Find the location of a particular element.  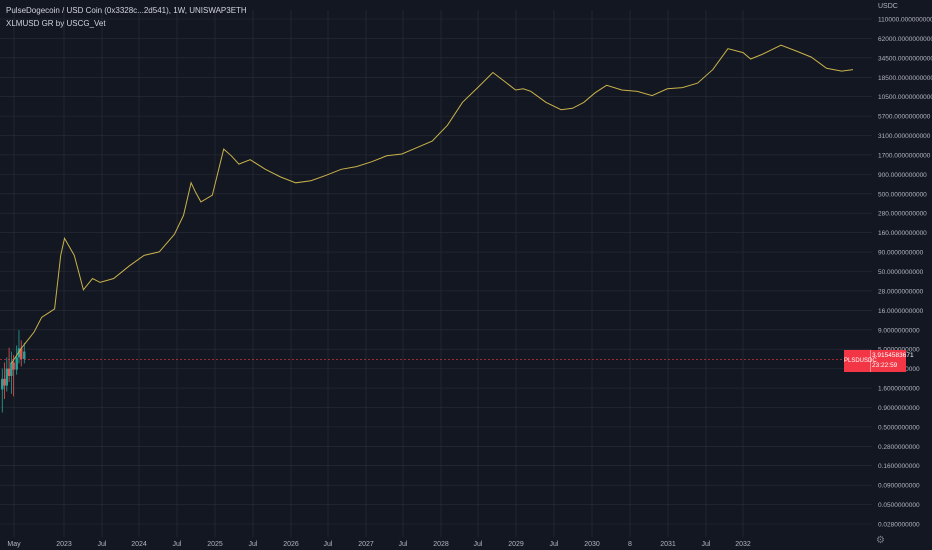

x-tick-label: 2025 is located at coordinates (215, 544).